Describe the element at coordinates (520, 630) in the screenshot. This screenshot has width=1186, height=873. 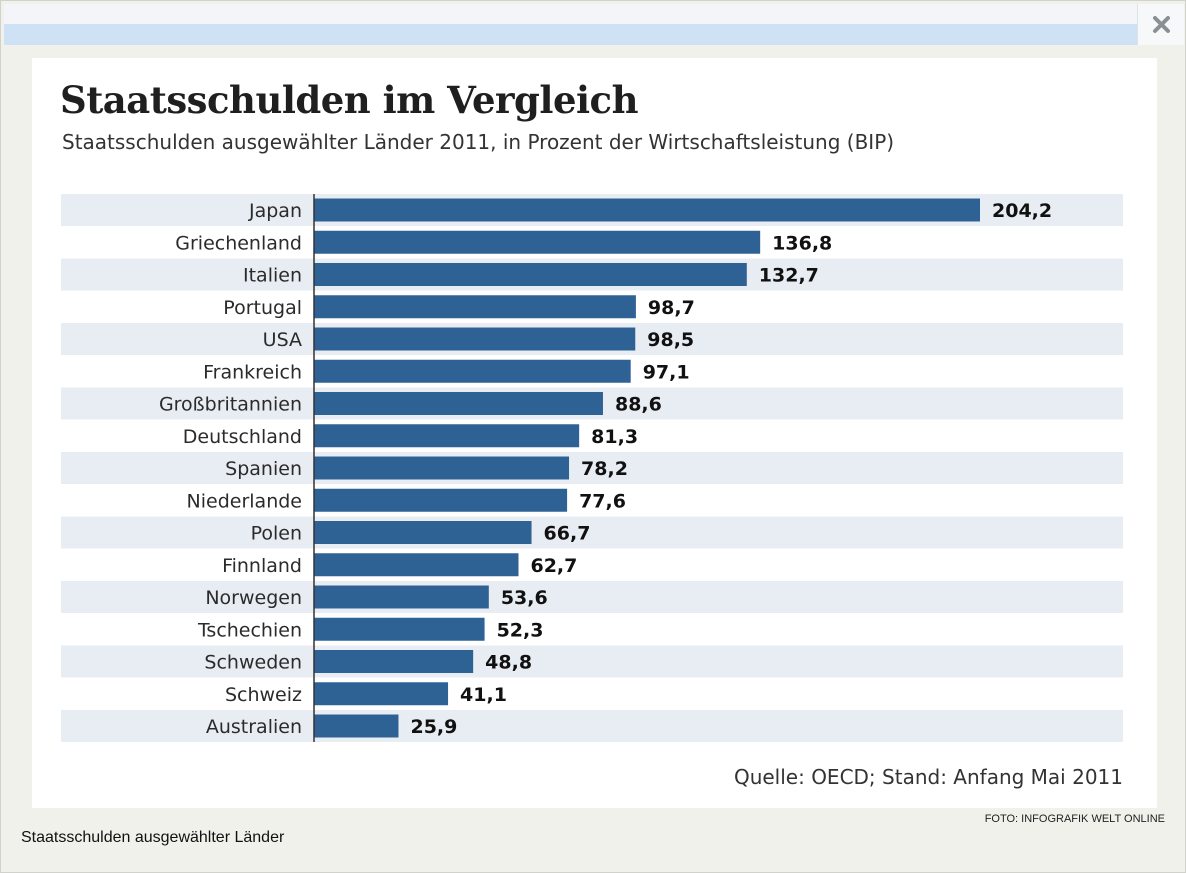
I see `value-label: 52,3` at that location.